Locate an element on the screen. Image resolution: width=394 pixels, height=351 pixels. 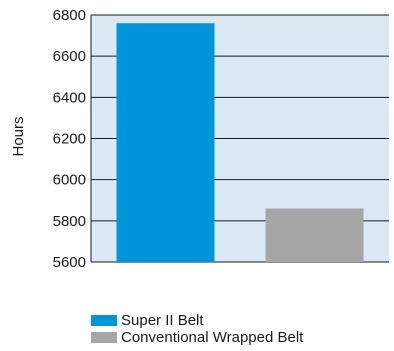
bar-conventional-wrapped-belt is located at coordinates (314, 235).